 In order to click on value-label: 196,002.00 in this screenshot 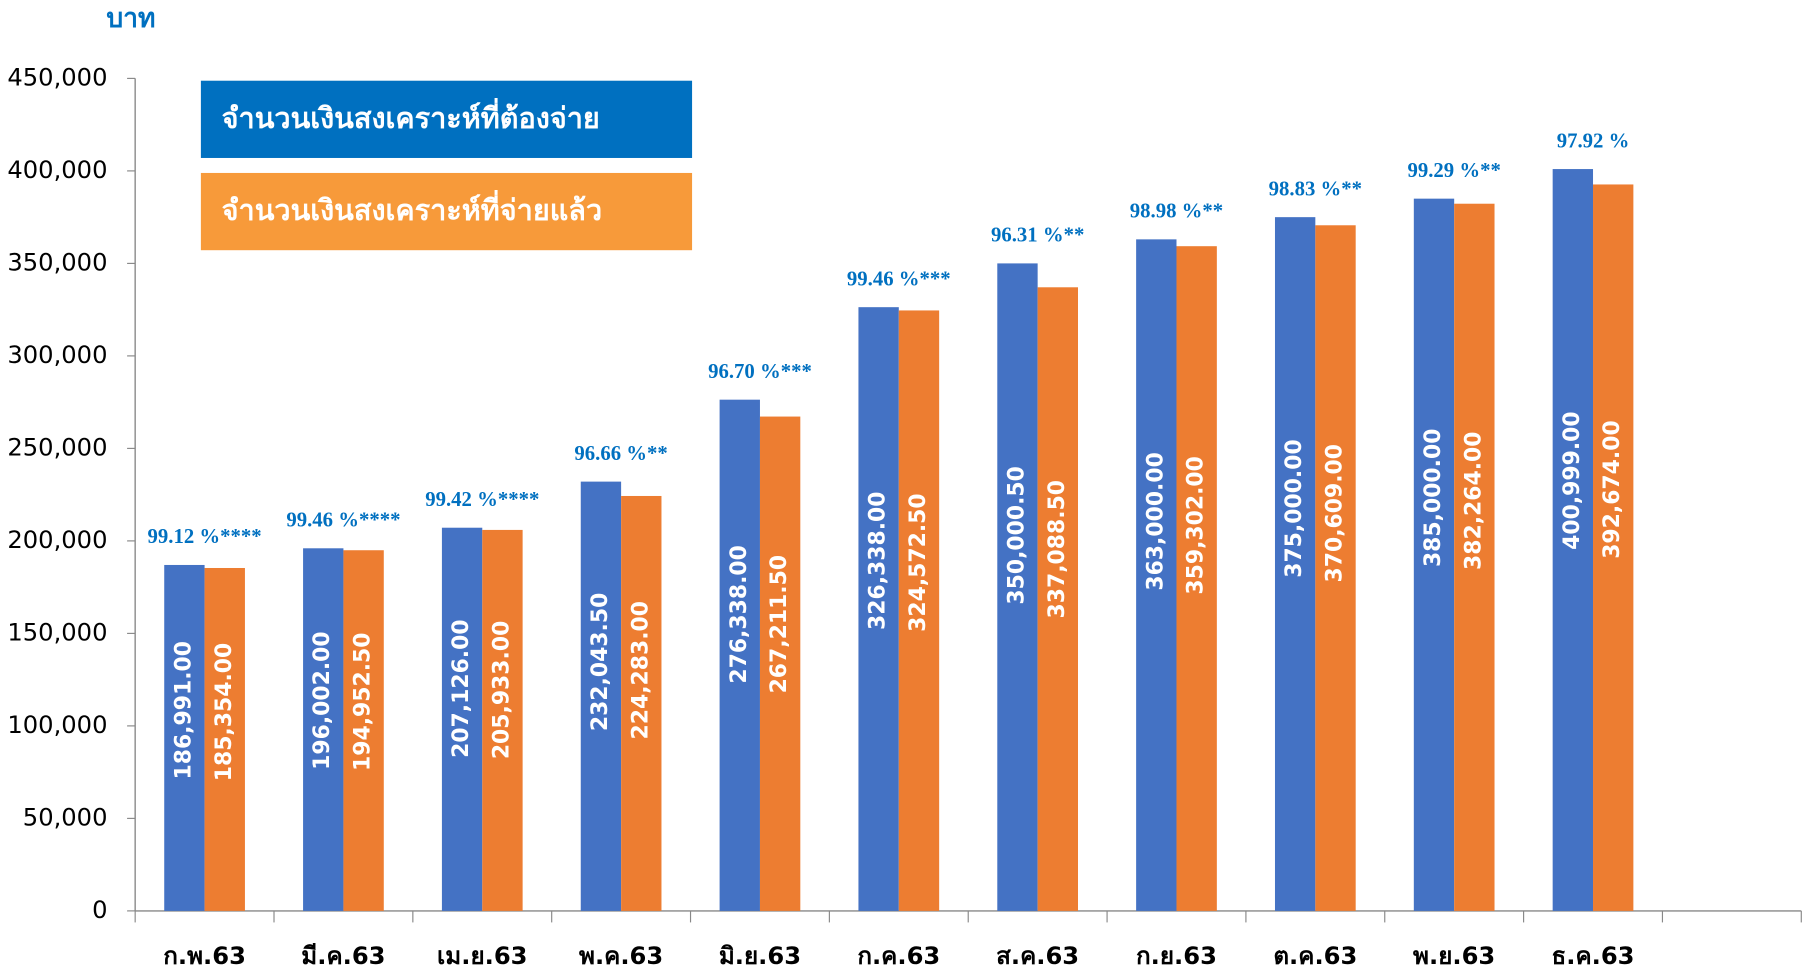, I will do `click(322, 700)`.